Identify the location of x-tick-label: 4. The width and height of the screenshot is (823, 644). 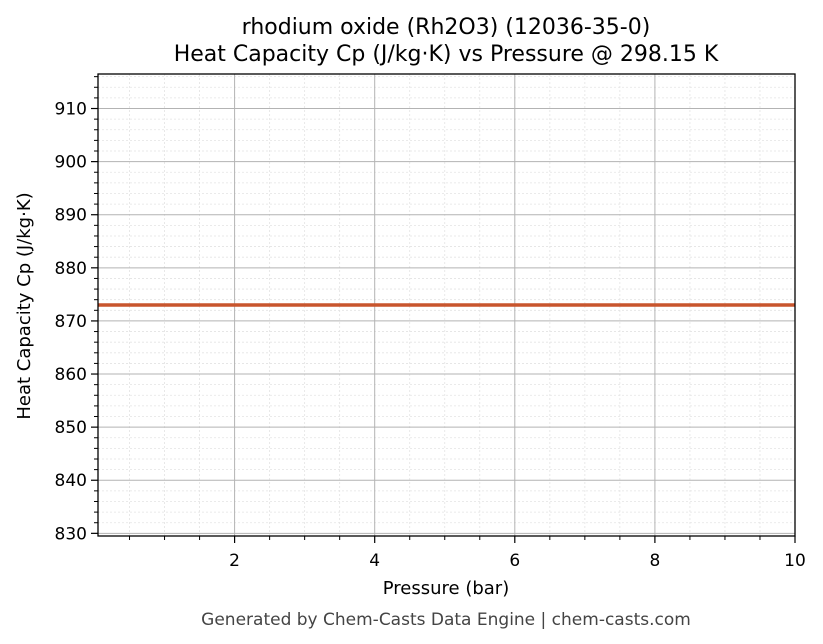
(374, 561).